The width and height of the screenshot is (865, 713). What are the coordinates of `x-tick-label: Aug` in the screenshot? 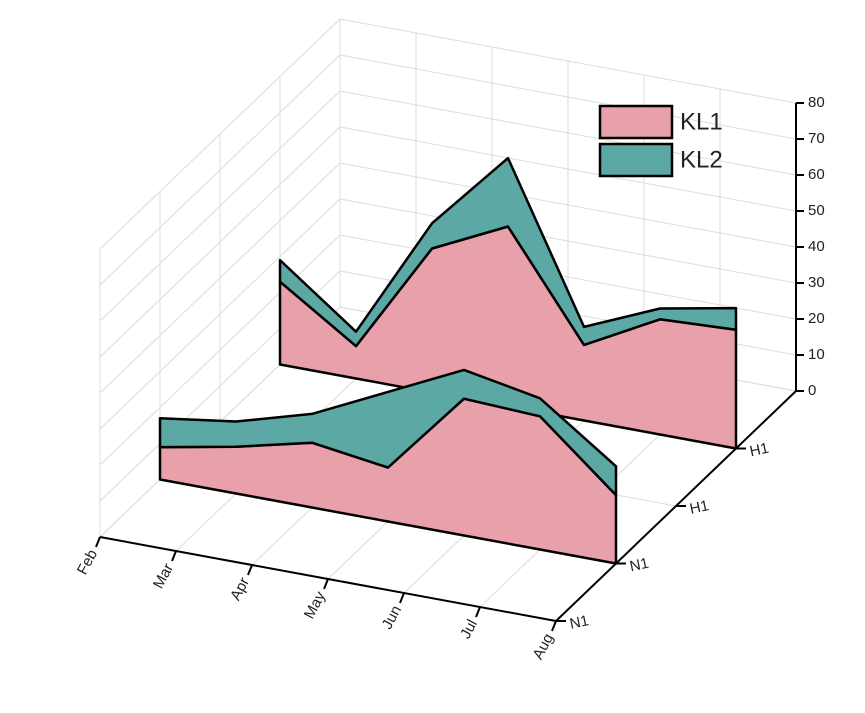 It's located at (543, 647).